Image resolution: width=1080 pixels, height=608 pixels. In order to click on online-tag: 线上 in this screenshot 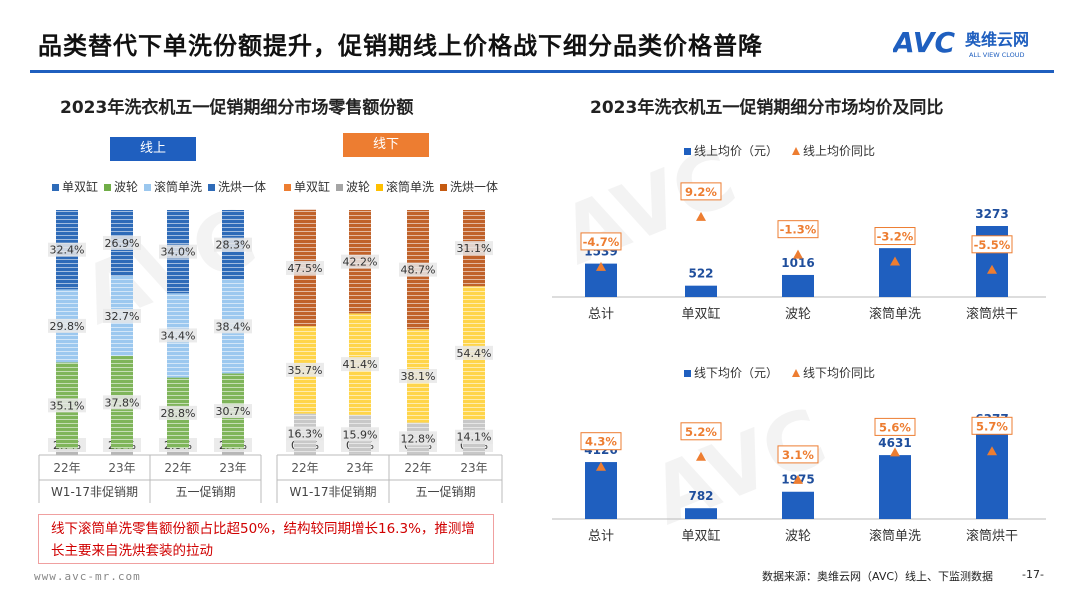, I will do `click(153, 149)`.